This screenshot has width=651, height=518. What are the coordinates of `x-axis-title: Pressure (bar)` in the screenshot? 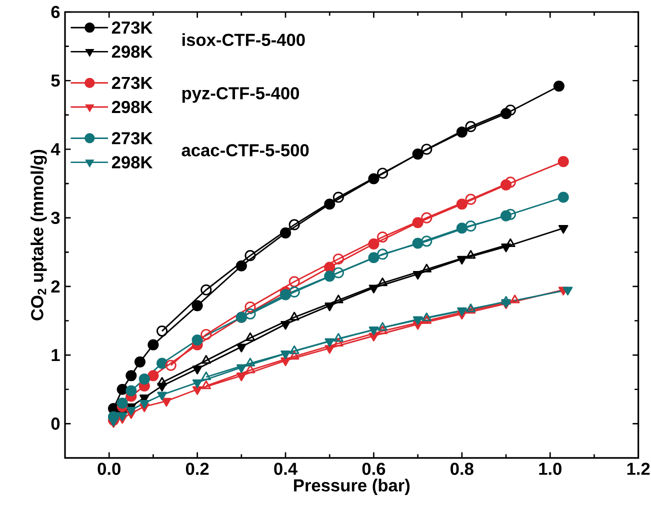 It's located at (352, 486).